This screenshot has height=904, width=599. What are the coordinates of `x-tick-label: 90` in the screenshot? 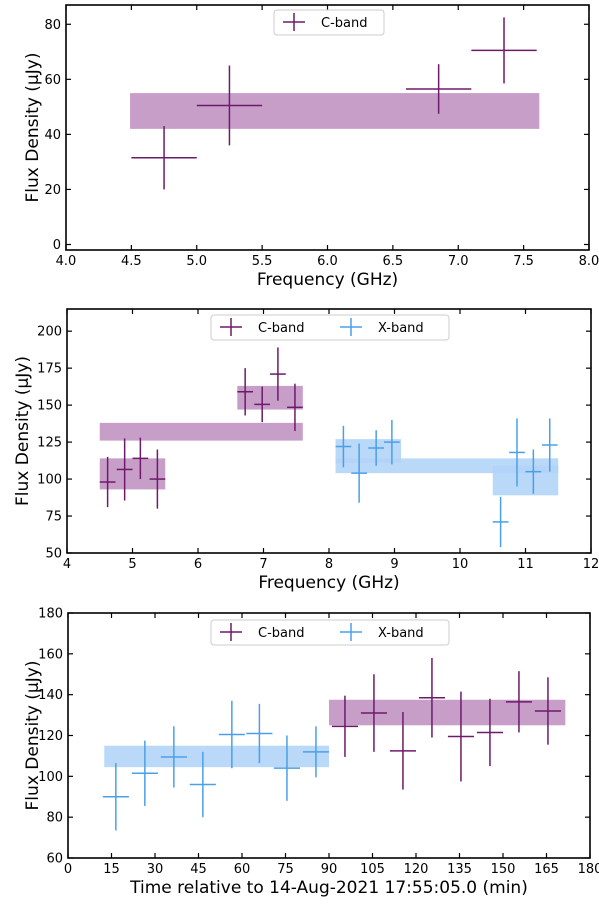 It's located at (329, 869).